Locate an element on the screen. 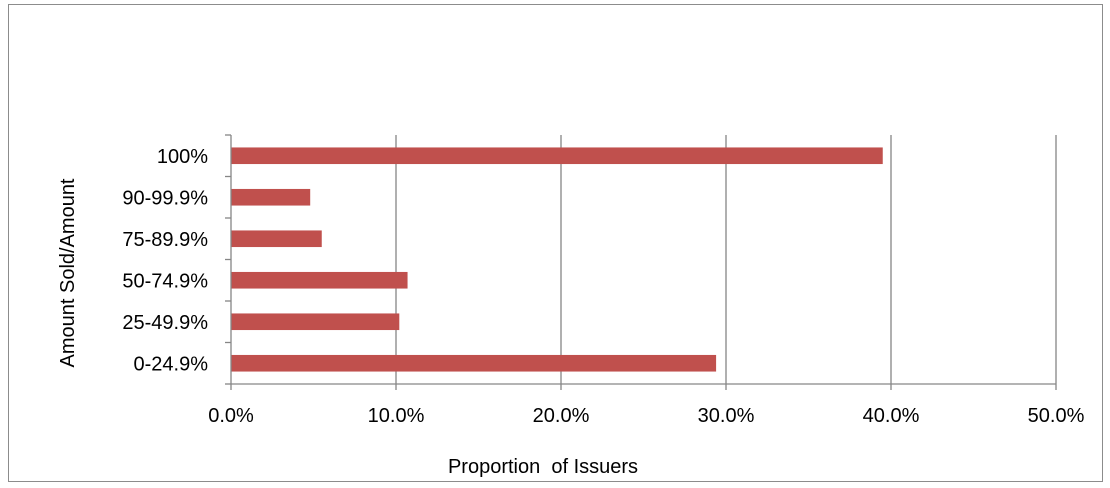 This screenshot has width=1110, height=488. y-tick-label: 90-99.9% is located at coordinates (165, 198).